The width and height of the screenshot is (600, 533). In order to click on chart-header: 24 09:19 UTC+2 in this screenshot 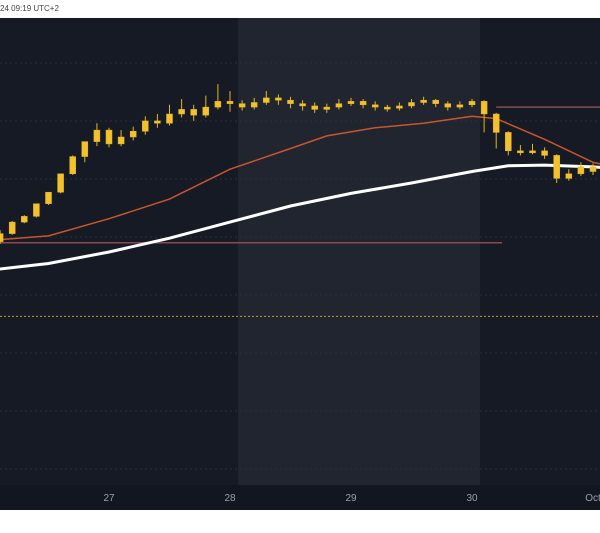, I will do `click(300, 9)`.